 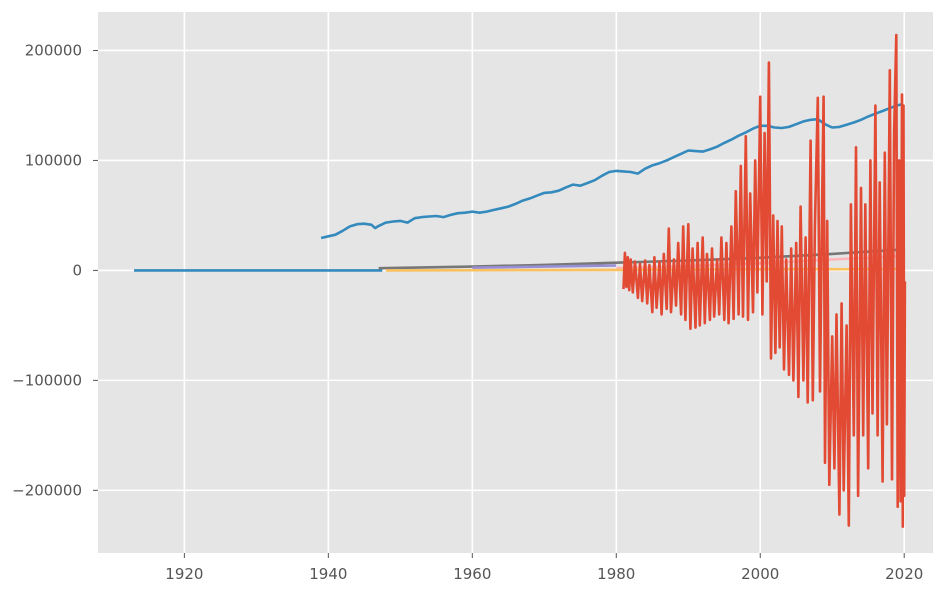 What do you see at coordinates (616, 574) in the screenshot?
I see `x-tick-label: 1980` at bounding box center [616, 574].